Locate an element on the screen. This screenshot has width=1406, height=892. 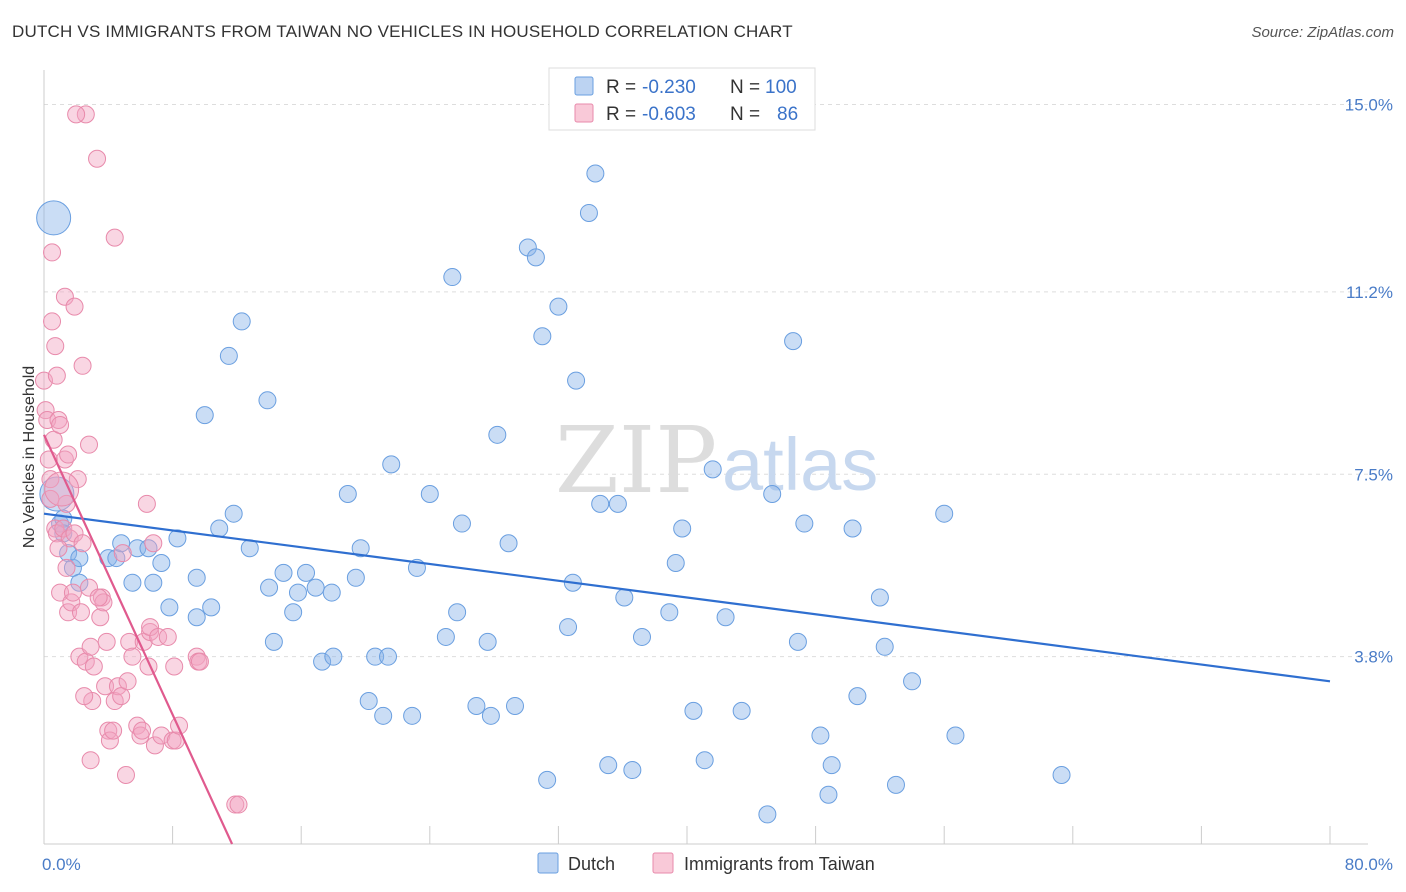
taiwan-points is located at coordinates (141, 459).